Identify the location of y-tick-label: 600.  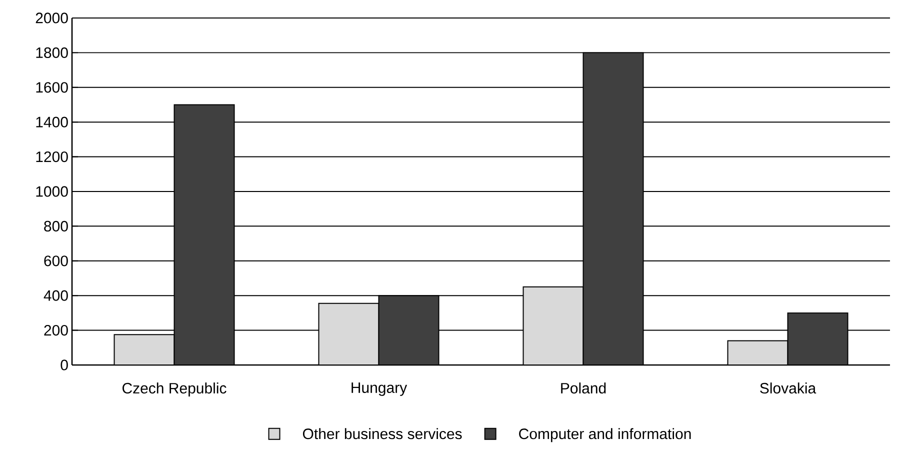
(56, 261).